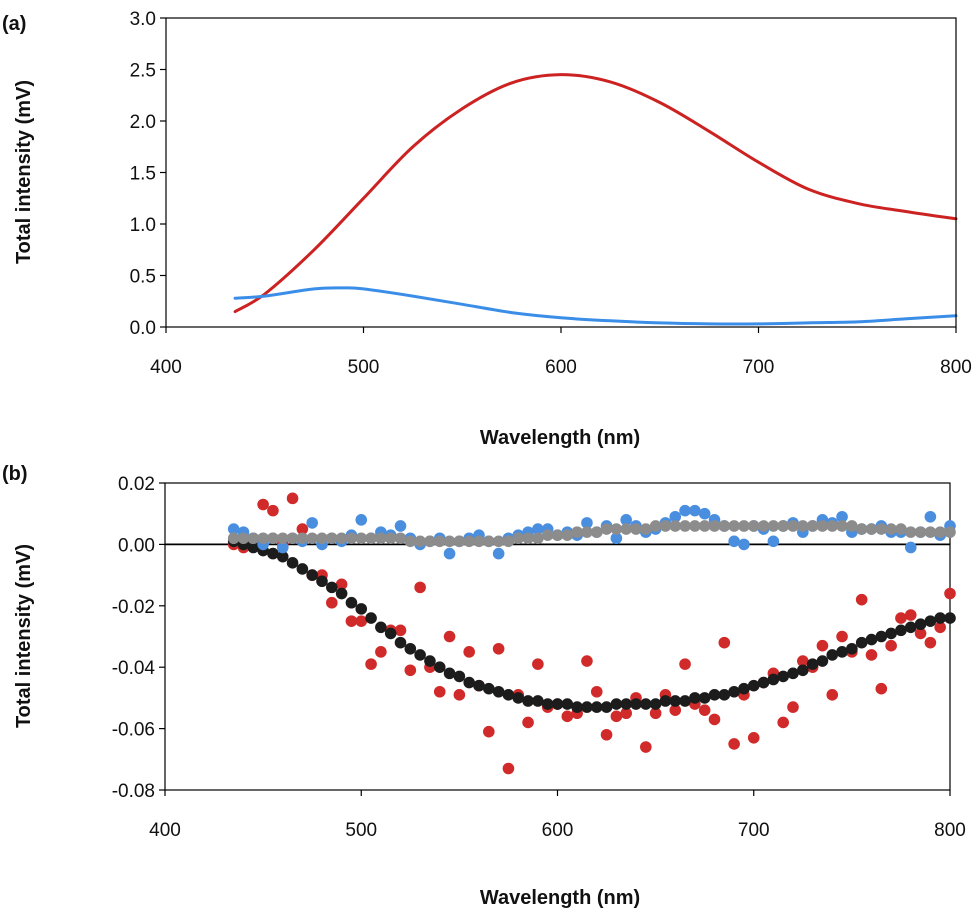 Image resolution: width=980 pixels, height=919 pixels. What do you see at coordinates (754, 830) in the screenshot?
I see `panel-b-x-tick-label: 700` at bounding box center [754, 830].